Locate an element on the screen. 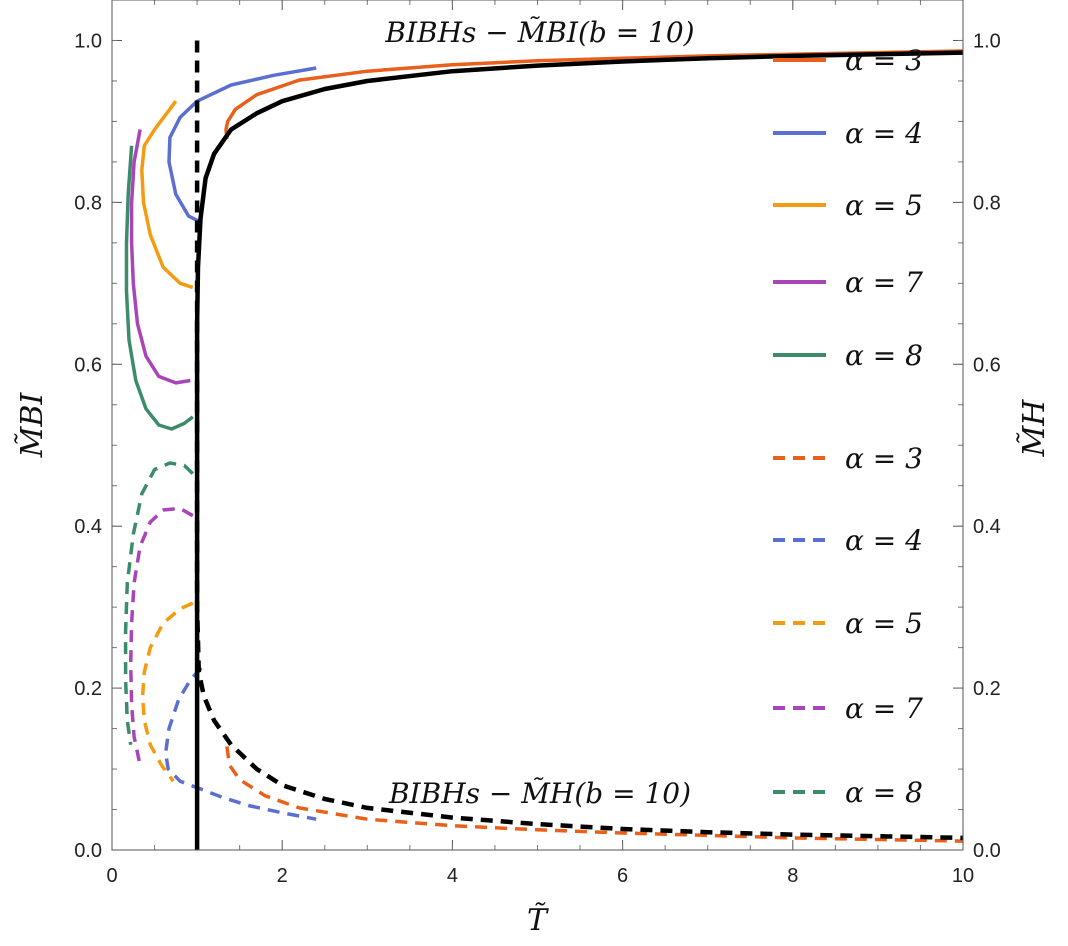 The height and width of the screenshot is (946, 1068). x-tick-label: 4 is located at coordinates (452, 876).